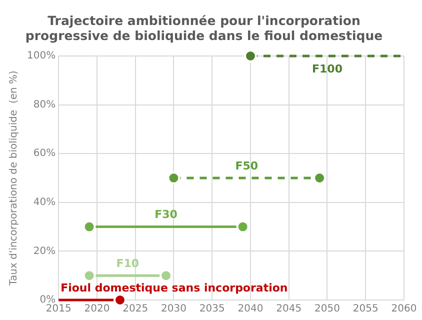 This screenshot has width=422, height=320. Describe the element at coordinates (327, 309) in the screenshot. I see `x-tick-label: 2050` at that location.